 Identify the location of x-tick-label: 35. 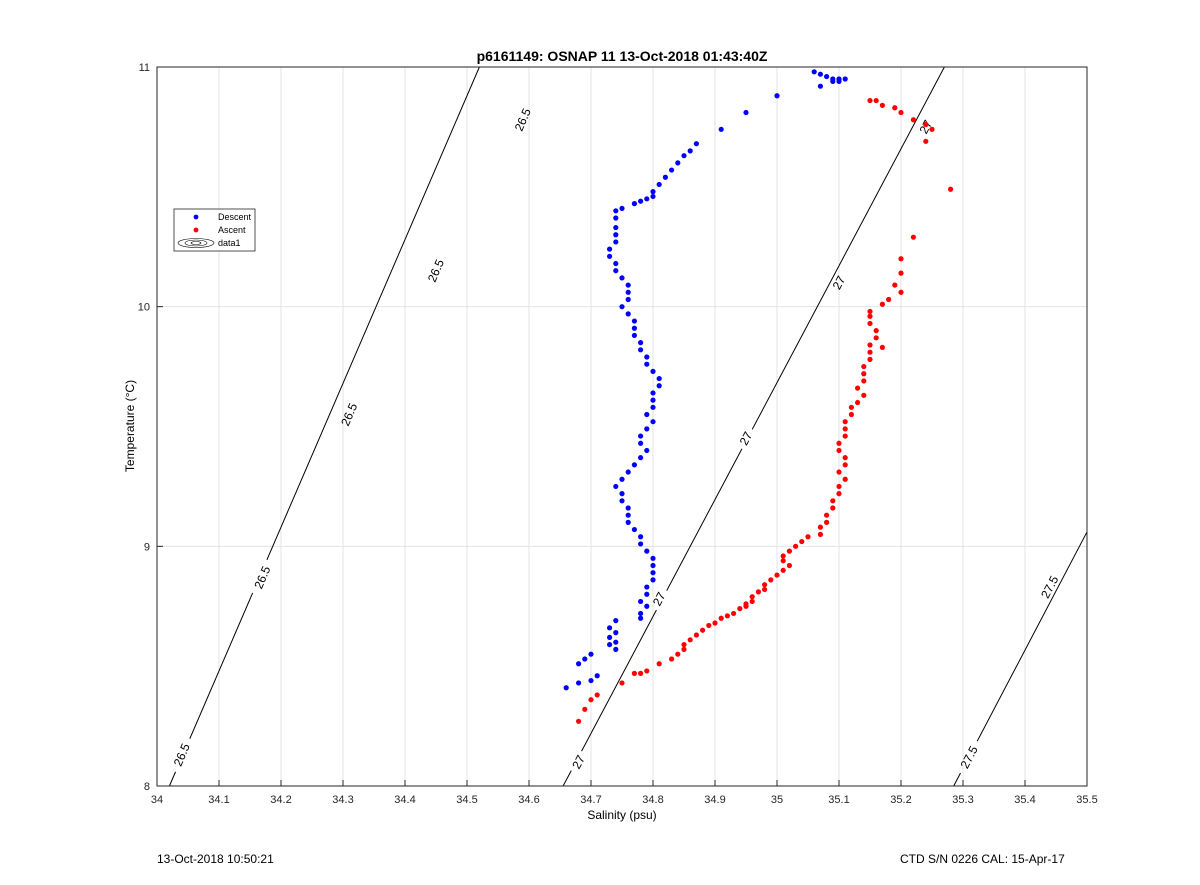
(777, 800).